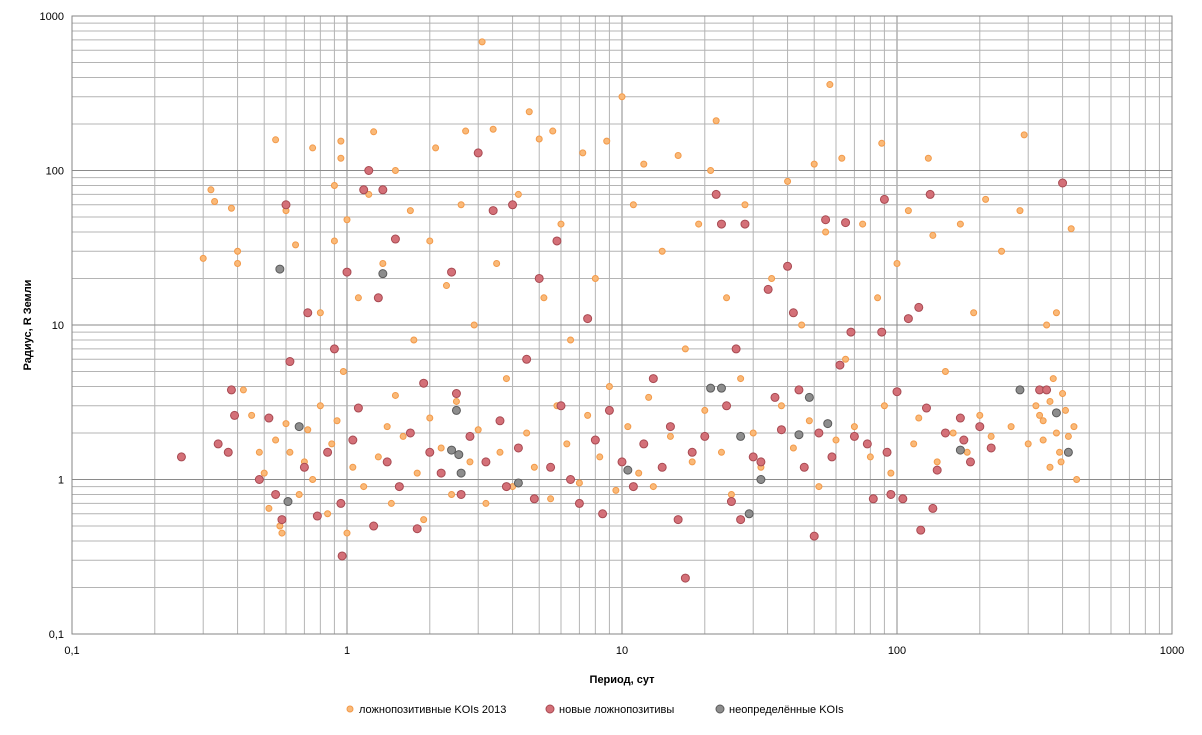 Image resolution: width=1202 pixels, height=735 pixels. I want to click on y-tick-label: 10, so click(58, 326).